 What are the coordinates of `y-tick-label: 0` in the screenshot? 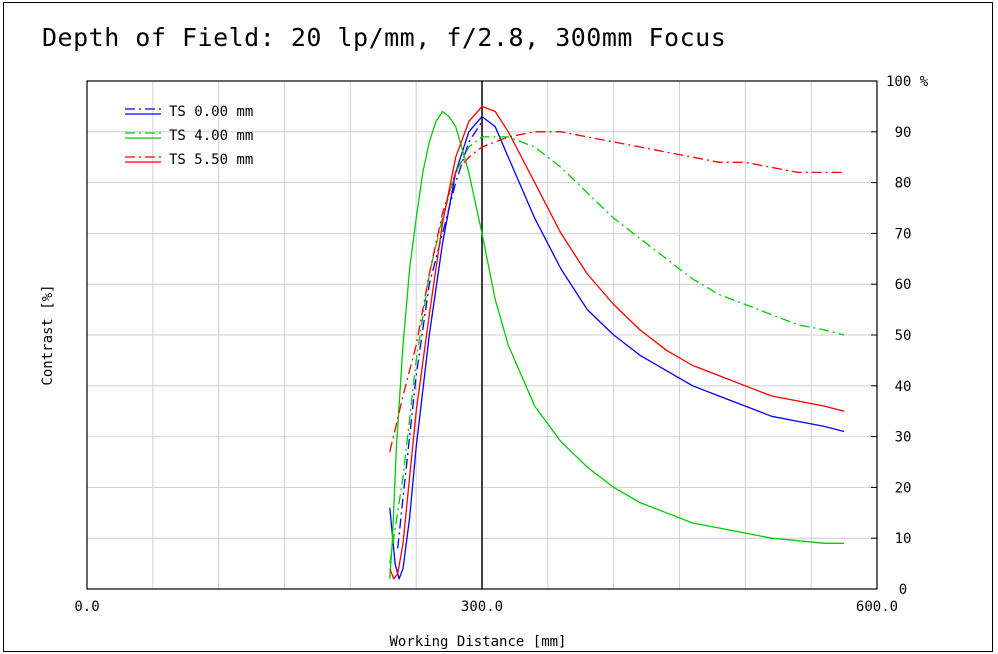 It's located at (903, 590).